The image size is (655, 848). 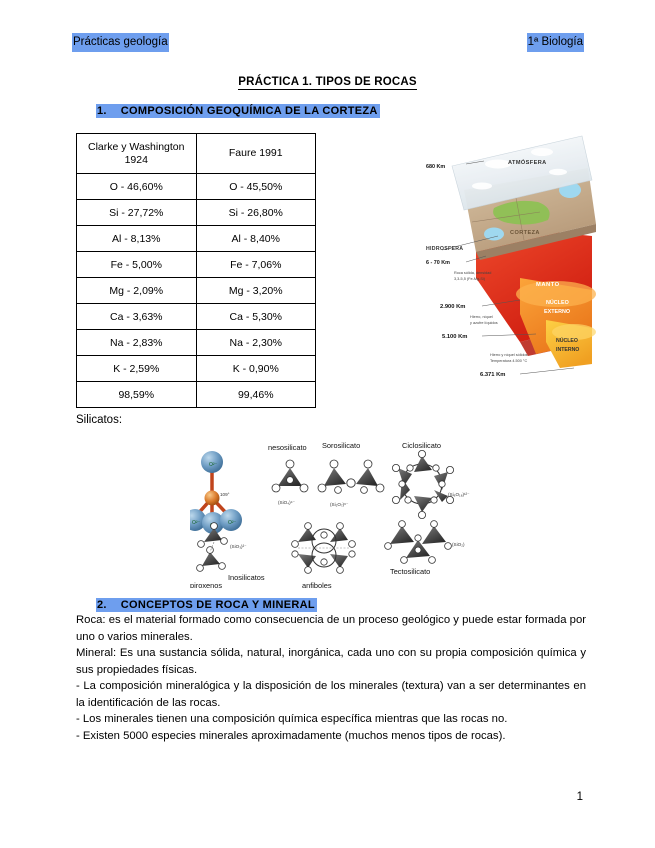 What do you see at coordinates (221, 547) in the screenshot?
I see `inosilicato-chain-structure: (SiO₃)²⁻` at bounding box center [221, 547].